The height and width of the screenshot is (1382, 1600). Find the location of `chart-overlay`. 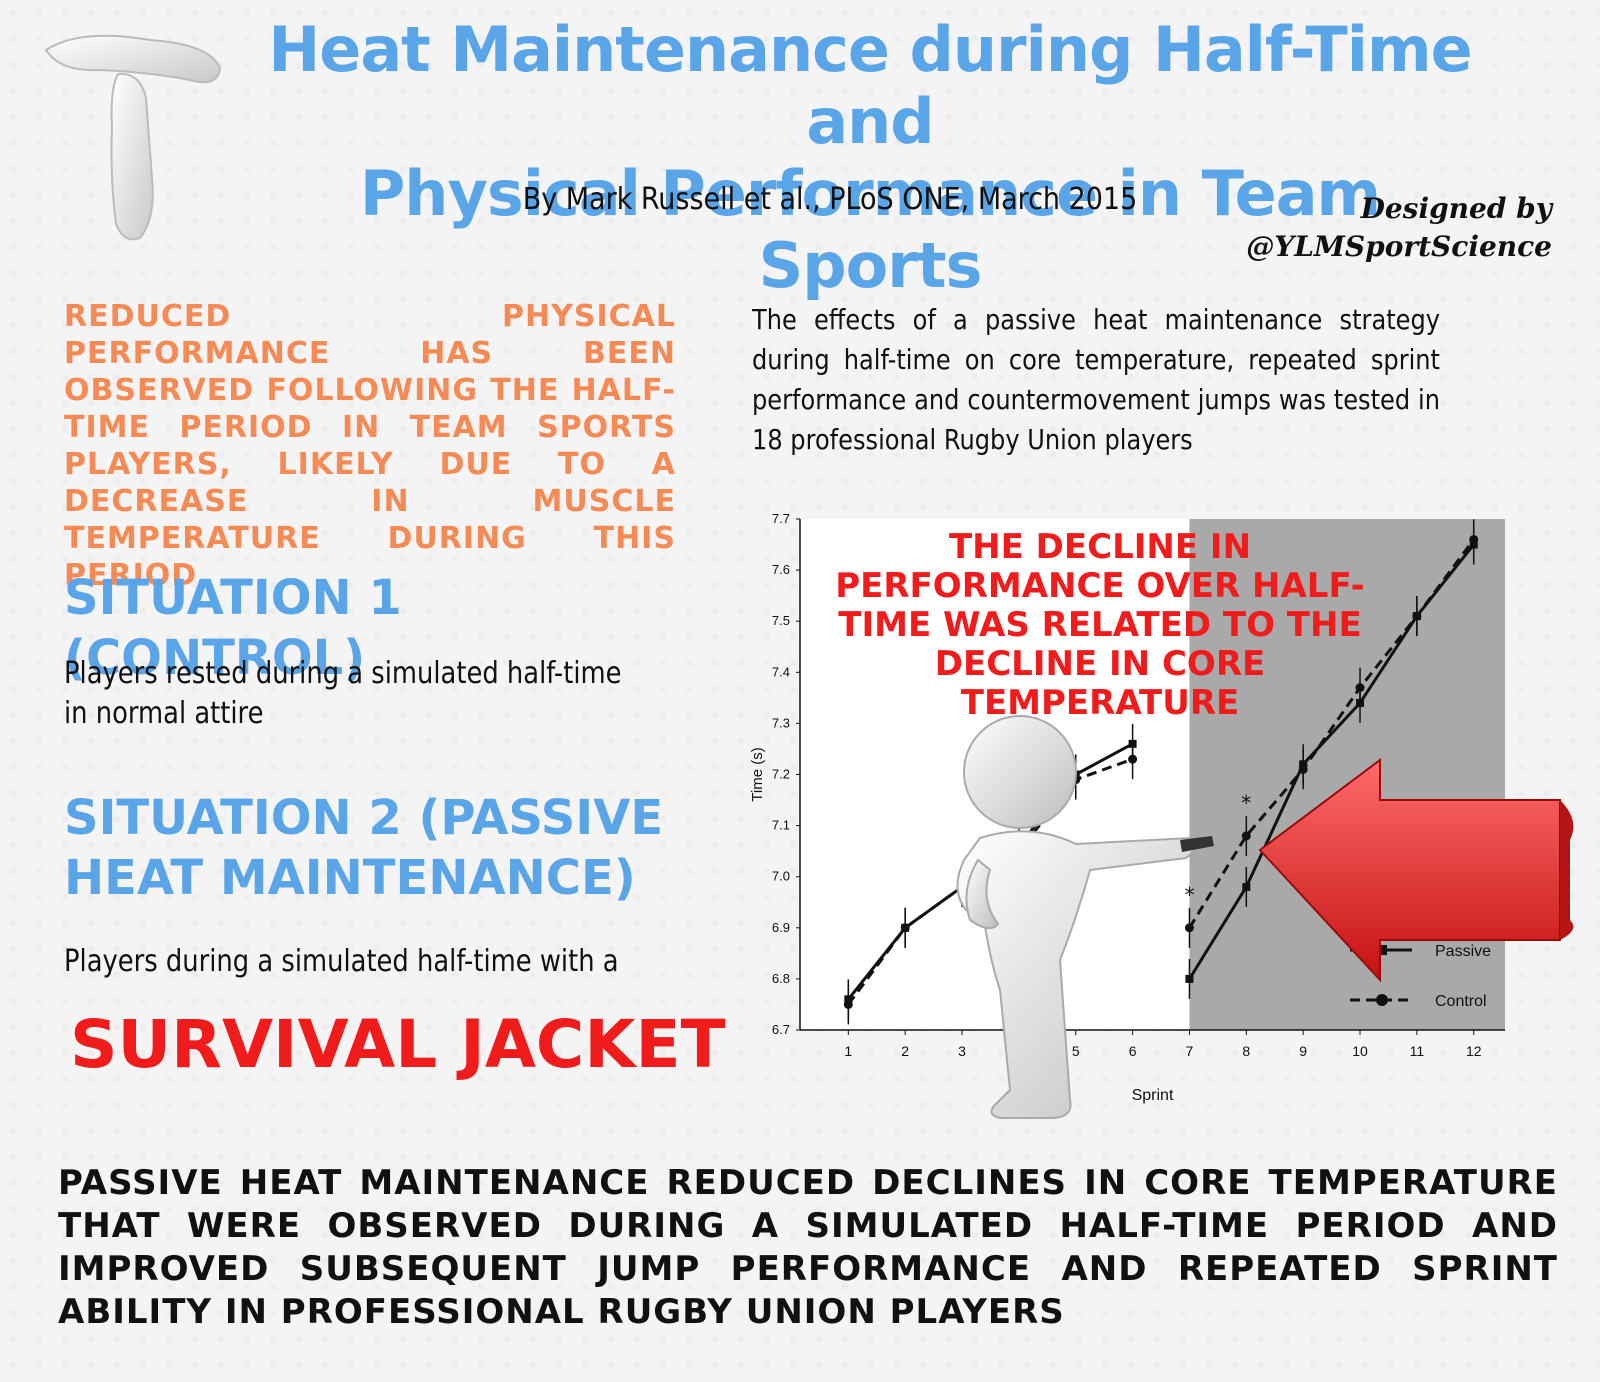

chart-overlay is located at coordinates (1265, 917).